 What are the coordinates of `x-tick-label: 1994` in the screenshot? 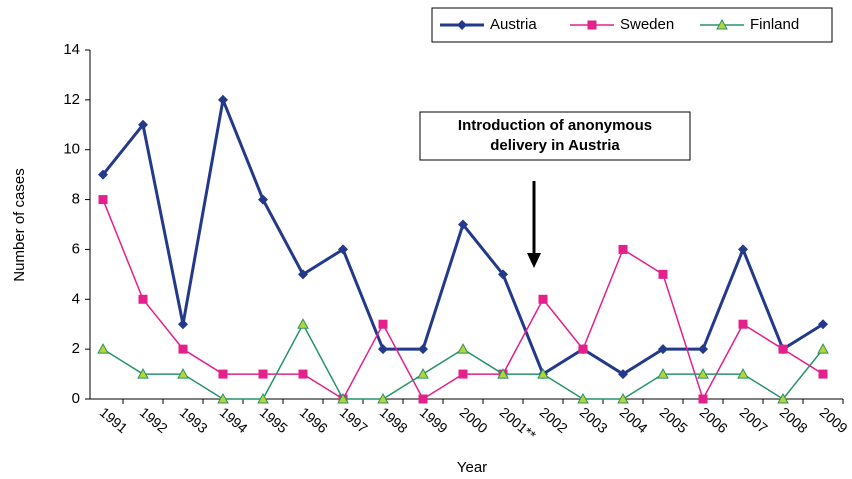 It's located at (234, 420).